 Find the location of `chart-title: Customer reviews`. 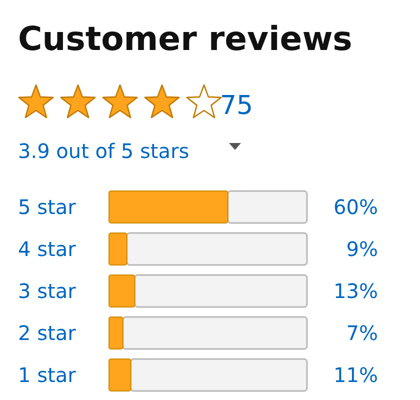

chart-title: Customer reviews is located at coordinates (185, 38).